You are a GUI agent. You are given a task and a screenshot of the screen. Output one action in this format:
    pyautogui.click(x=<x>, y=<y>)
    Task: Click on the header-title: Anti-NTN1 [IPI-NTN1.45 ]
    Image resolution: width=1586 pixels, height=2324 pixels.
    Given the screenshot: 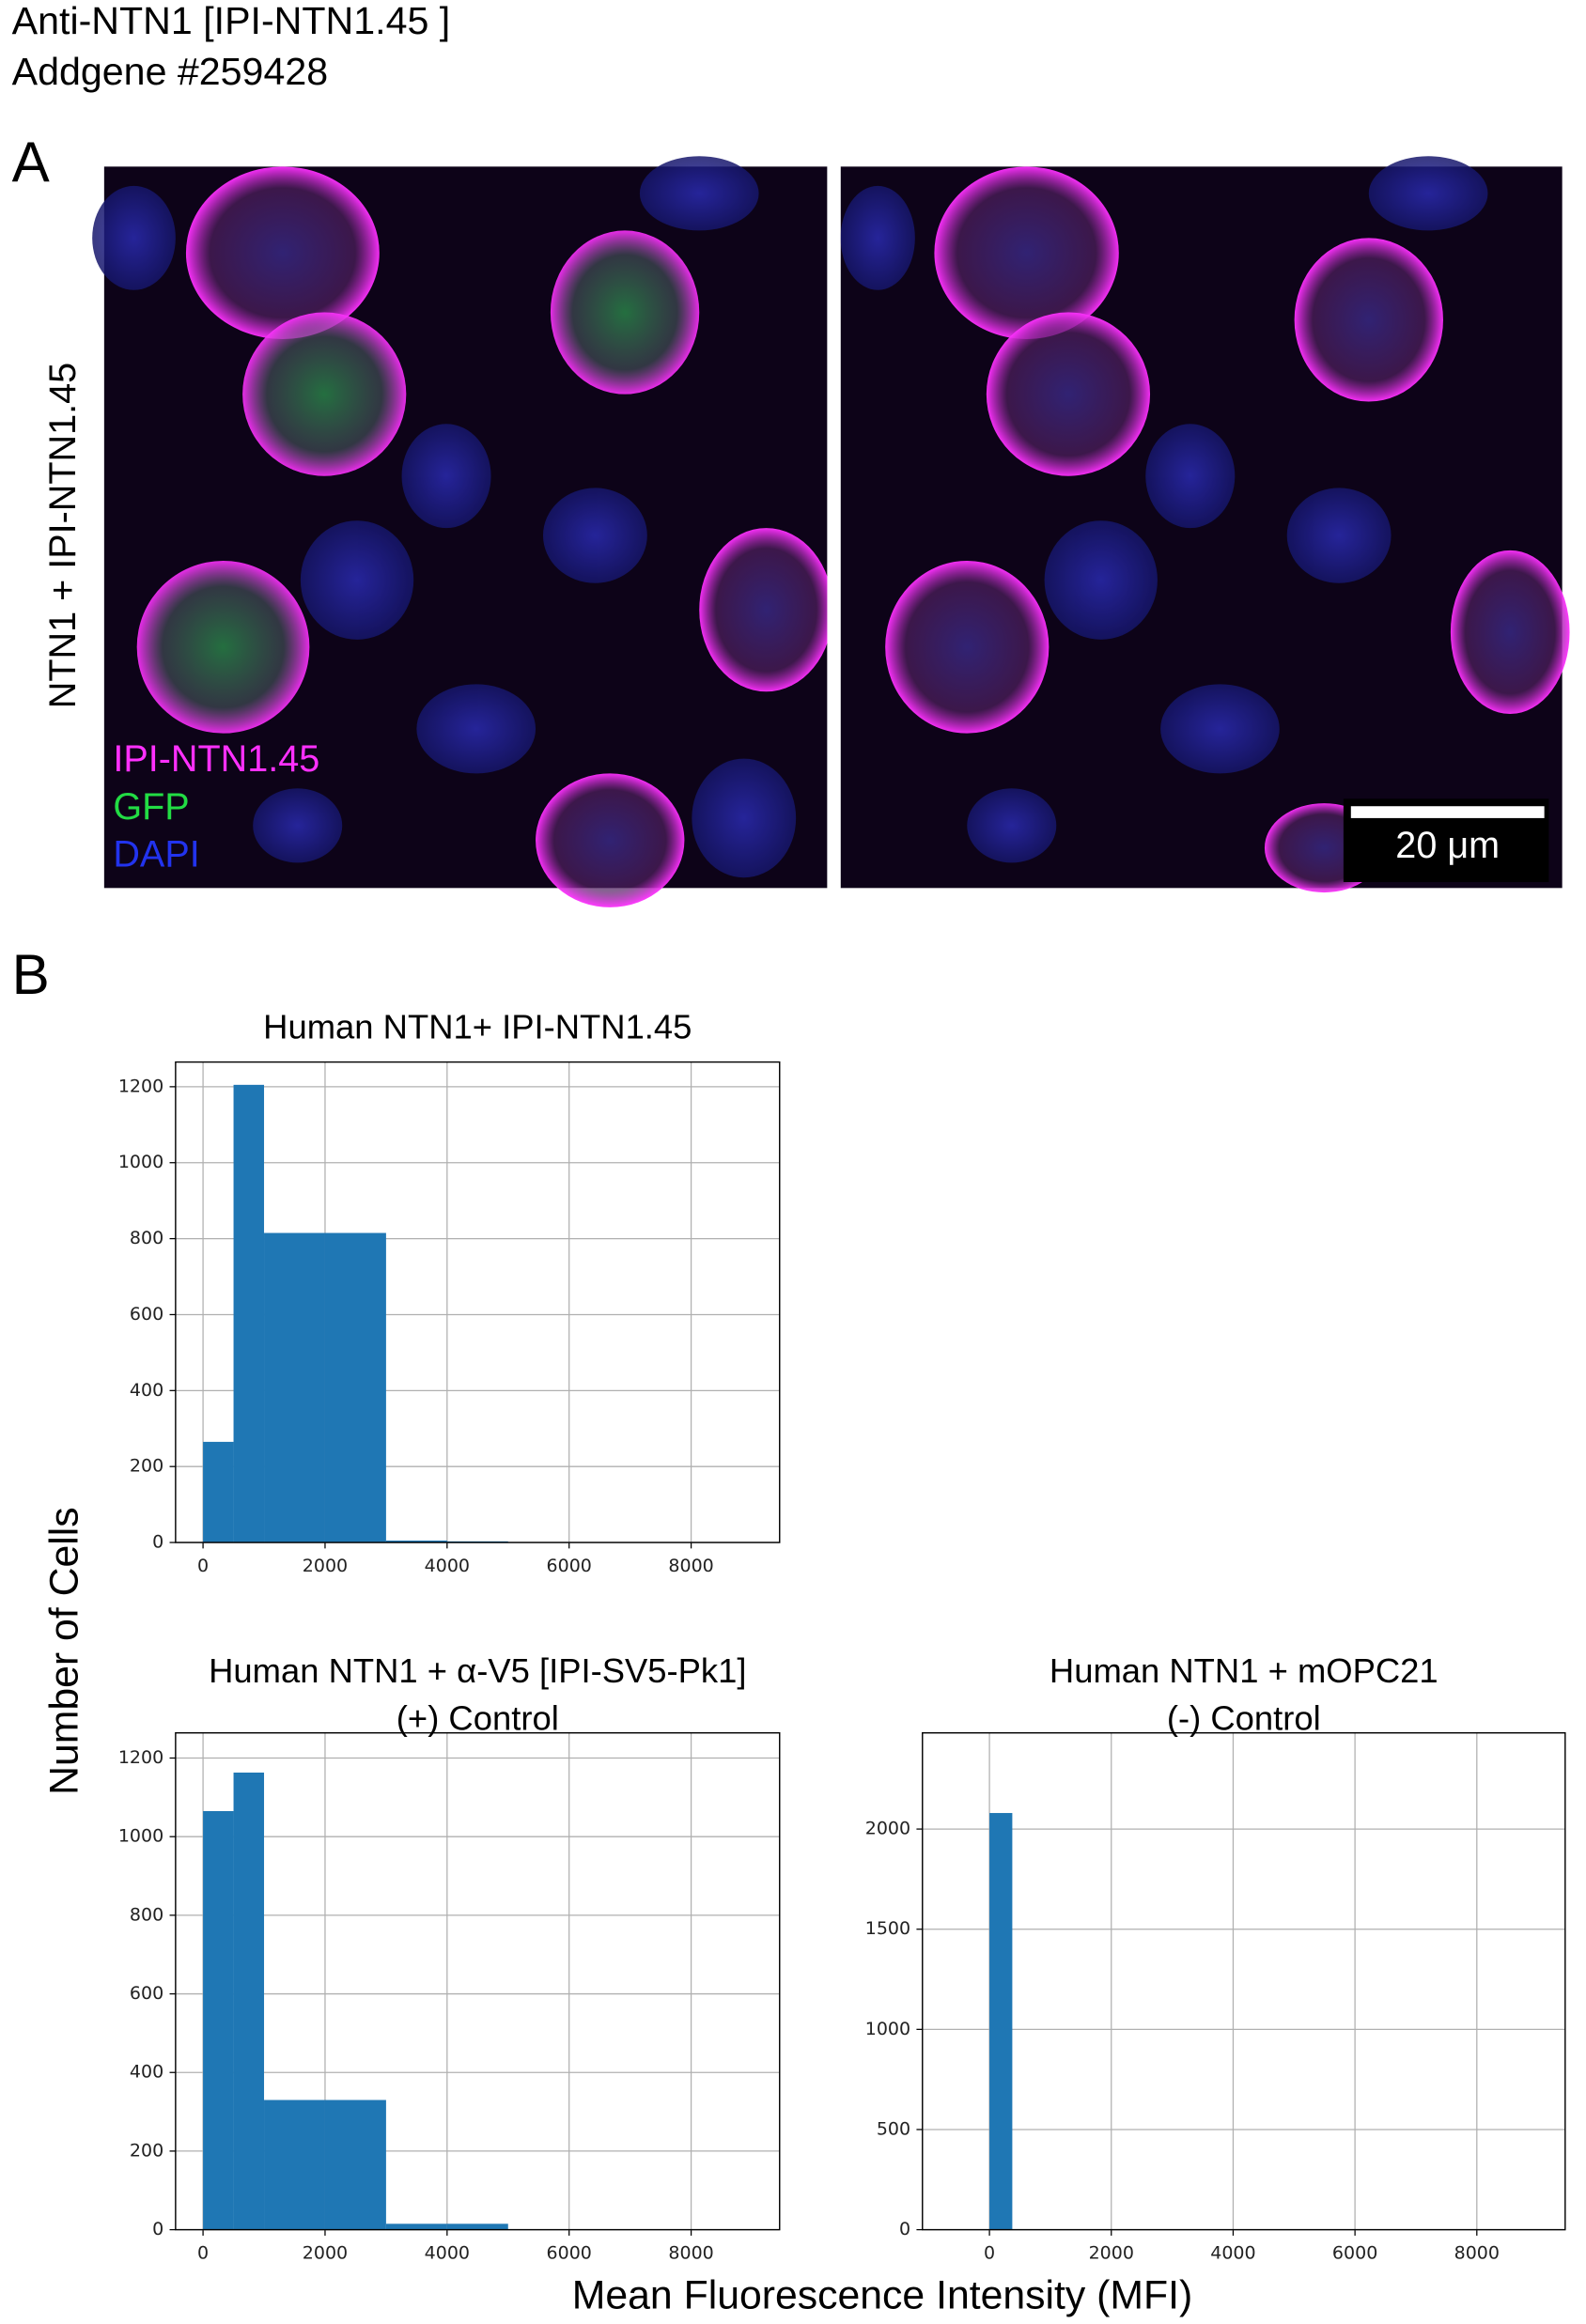 What is the action you would take?
    pyautogui.click(x=231, y=21)
    